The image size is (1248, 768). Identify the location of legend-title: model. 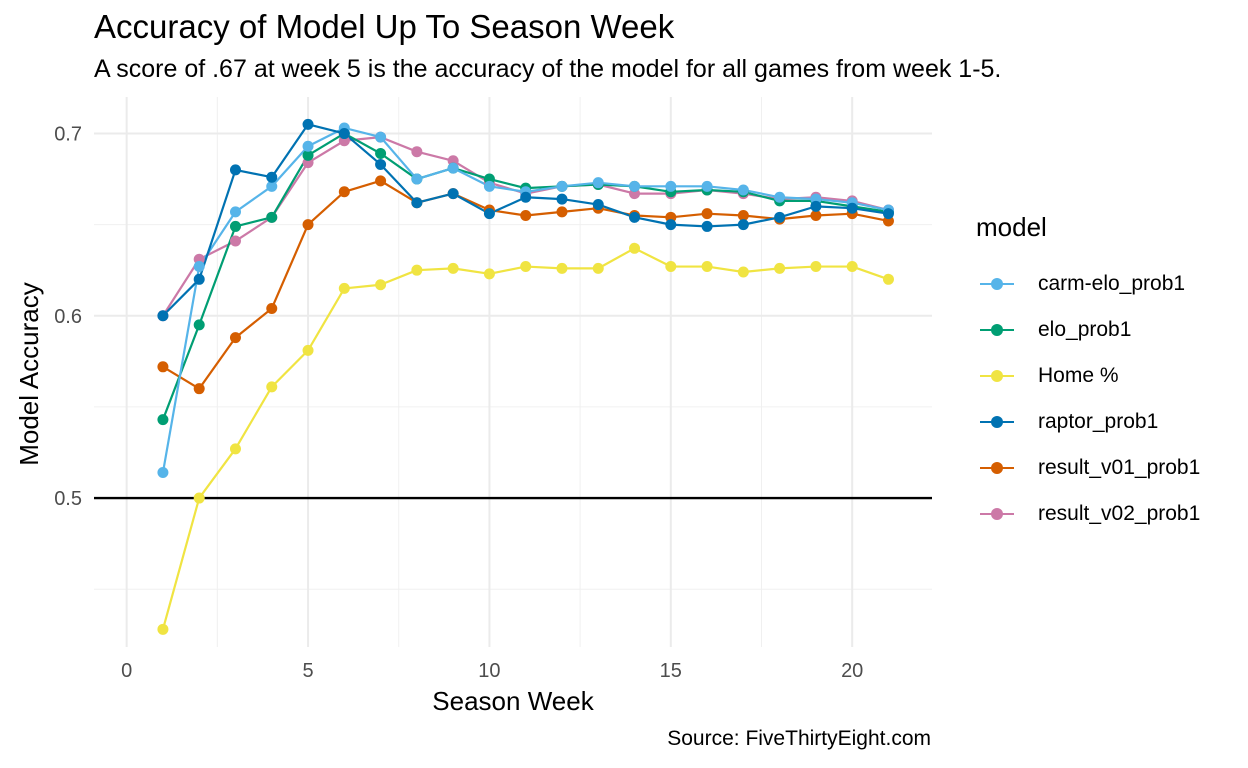
(1011, 227).